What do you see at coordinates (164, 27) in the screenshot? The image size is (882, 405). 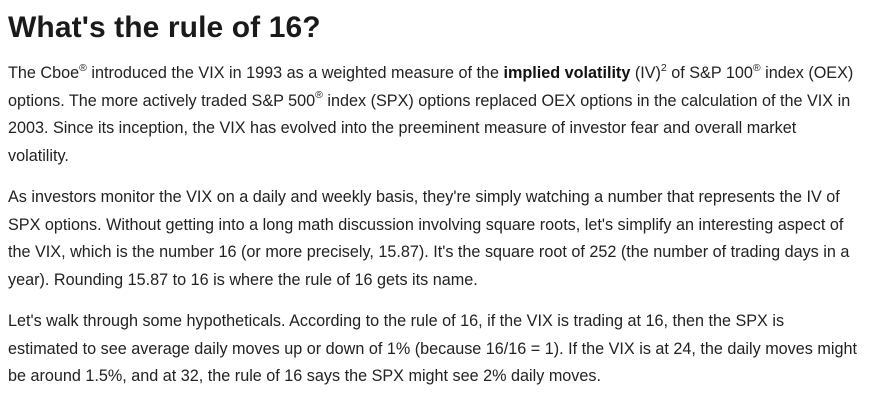 I see `article-title: What's the rule of 16?` at bounding box center [164, 27].